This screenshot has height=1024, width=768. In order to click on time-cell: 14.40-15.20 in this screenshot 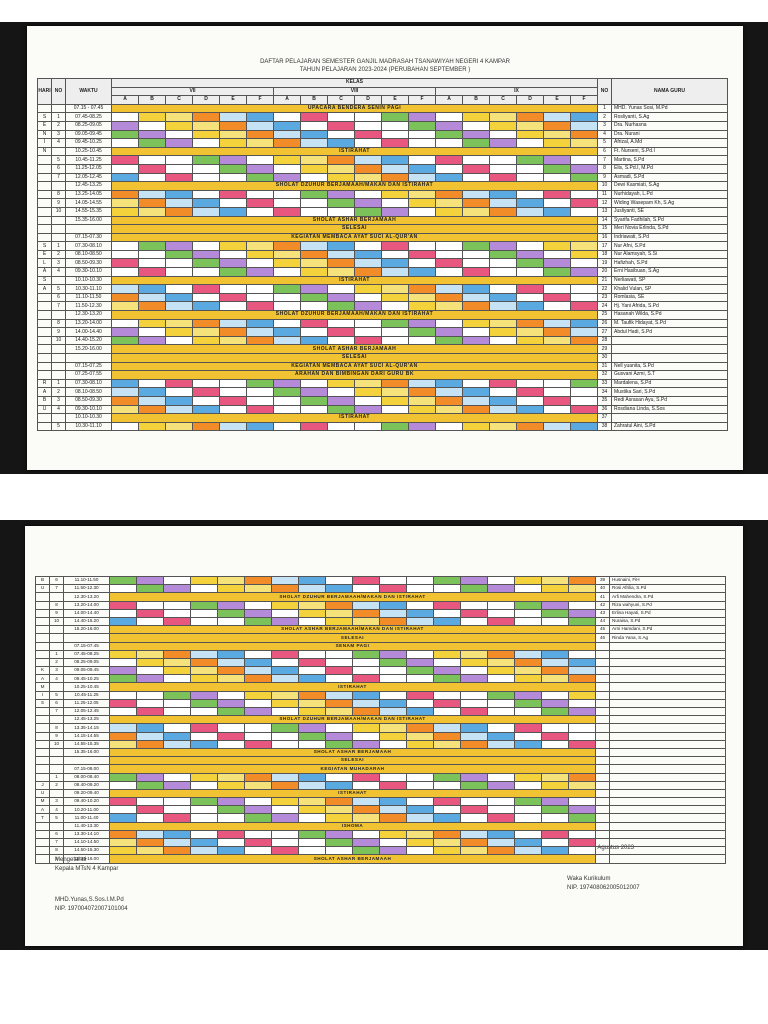, I will do `click(88, 340)`.